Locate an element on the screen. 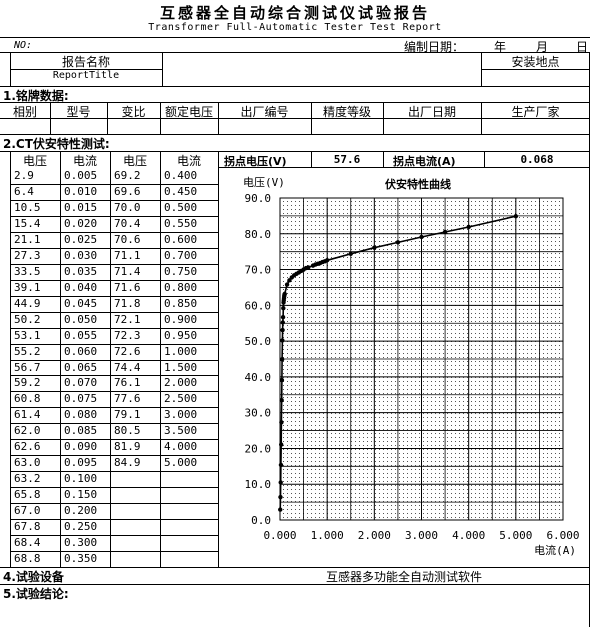 The width and height of the screenshot is (590, 627). ct-table-cell: 50.2 is located at coordinates (27, 319).